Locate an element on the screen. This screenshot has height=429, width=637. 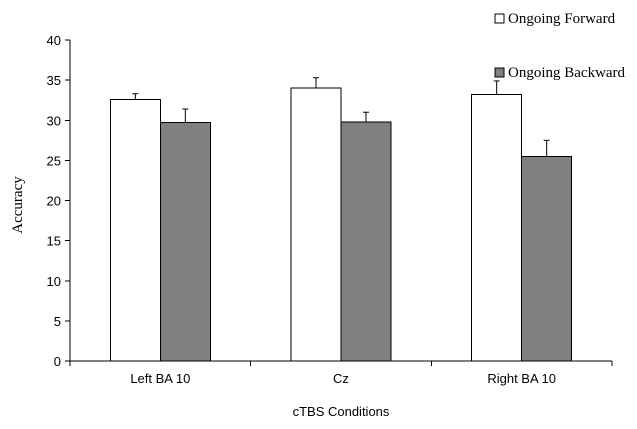
legend: Ongoing Forward Ongoing Backward is located at coordinates (560, 46).